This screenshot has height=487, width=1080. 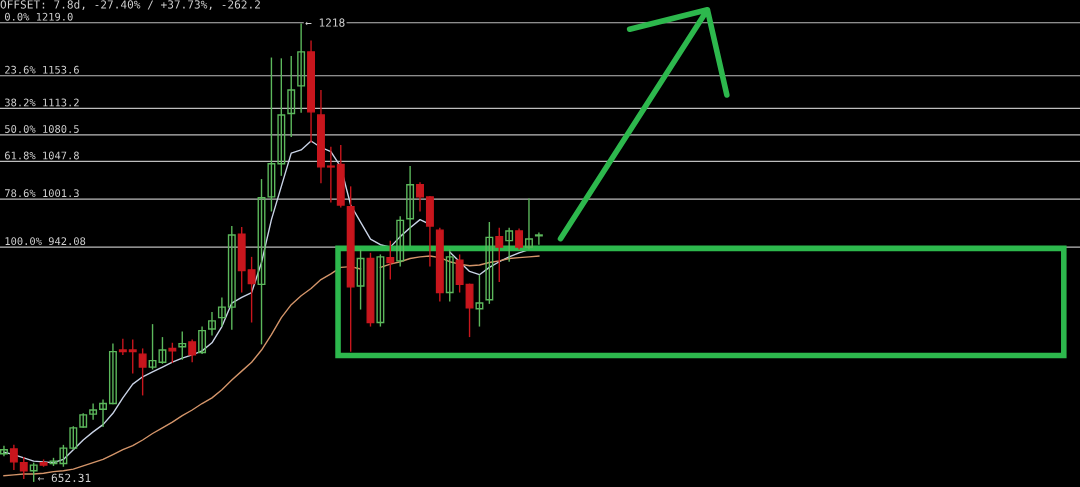 What do you see at coordinates (42, 69) in the screenshot?
I see `ref-line-label: 23.6% 1153.6` at bounding box center [42, 69].